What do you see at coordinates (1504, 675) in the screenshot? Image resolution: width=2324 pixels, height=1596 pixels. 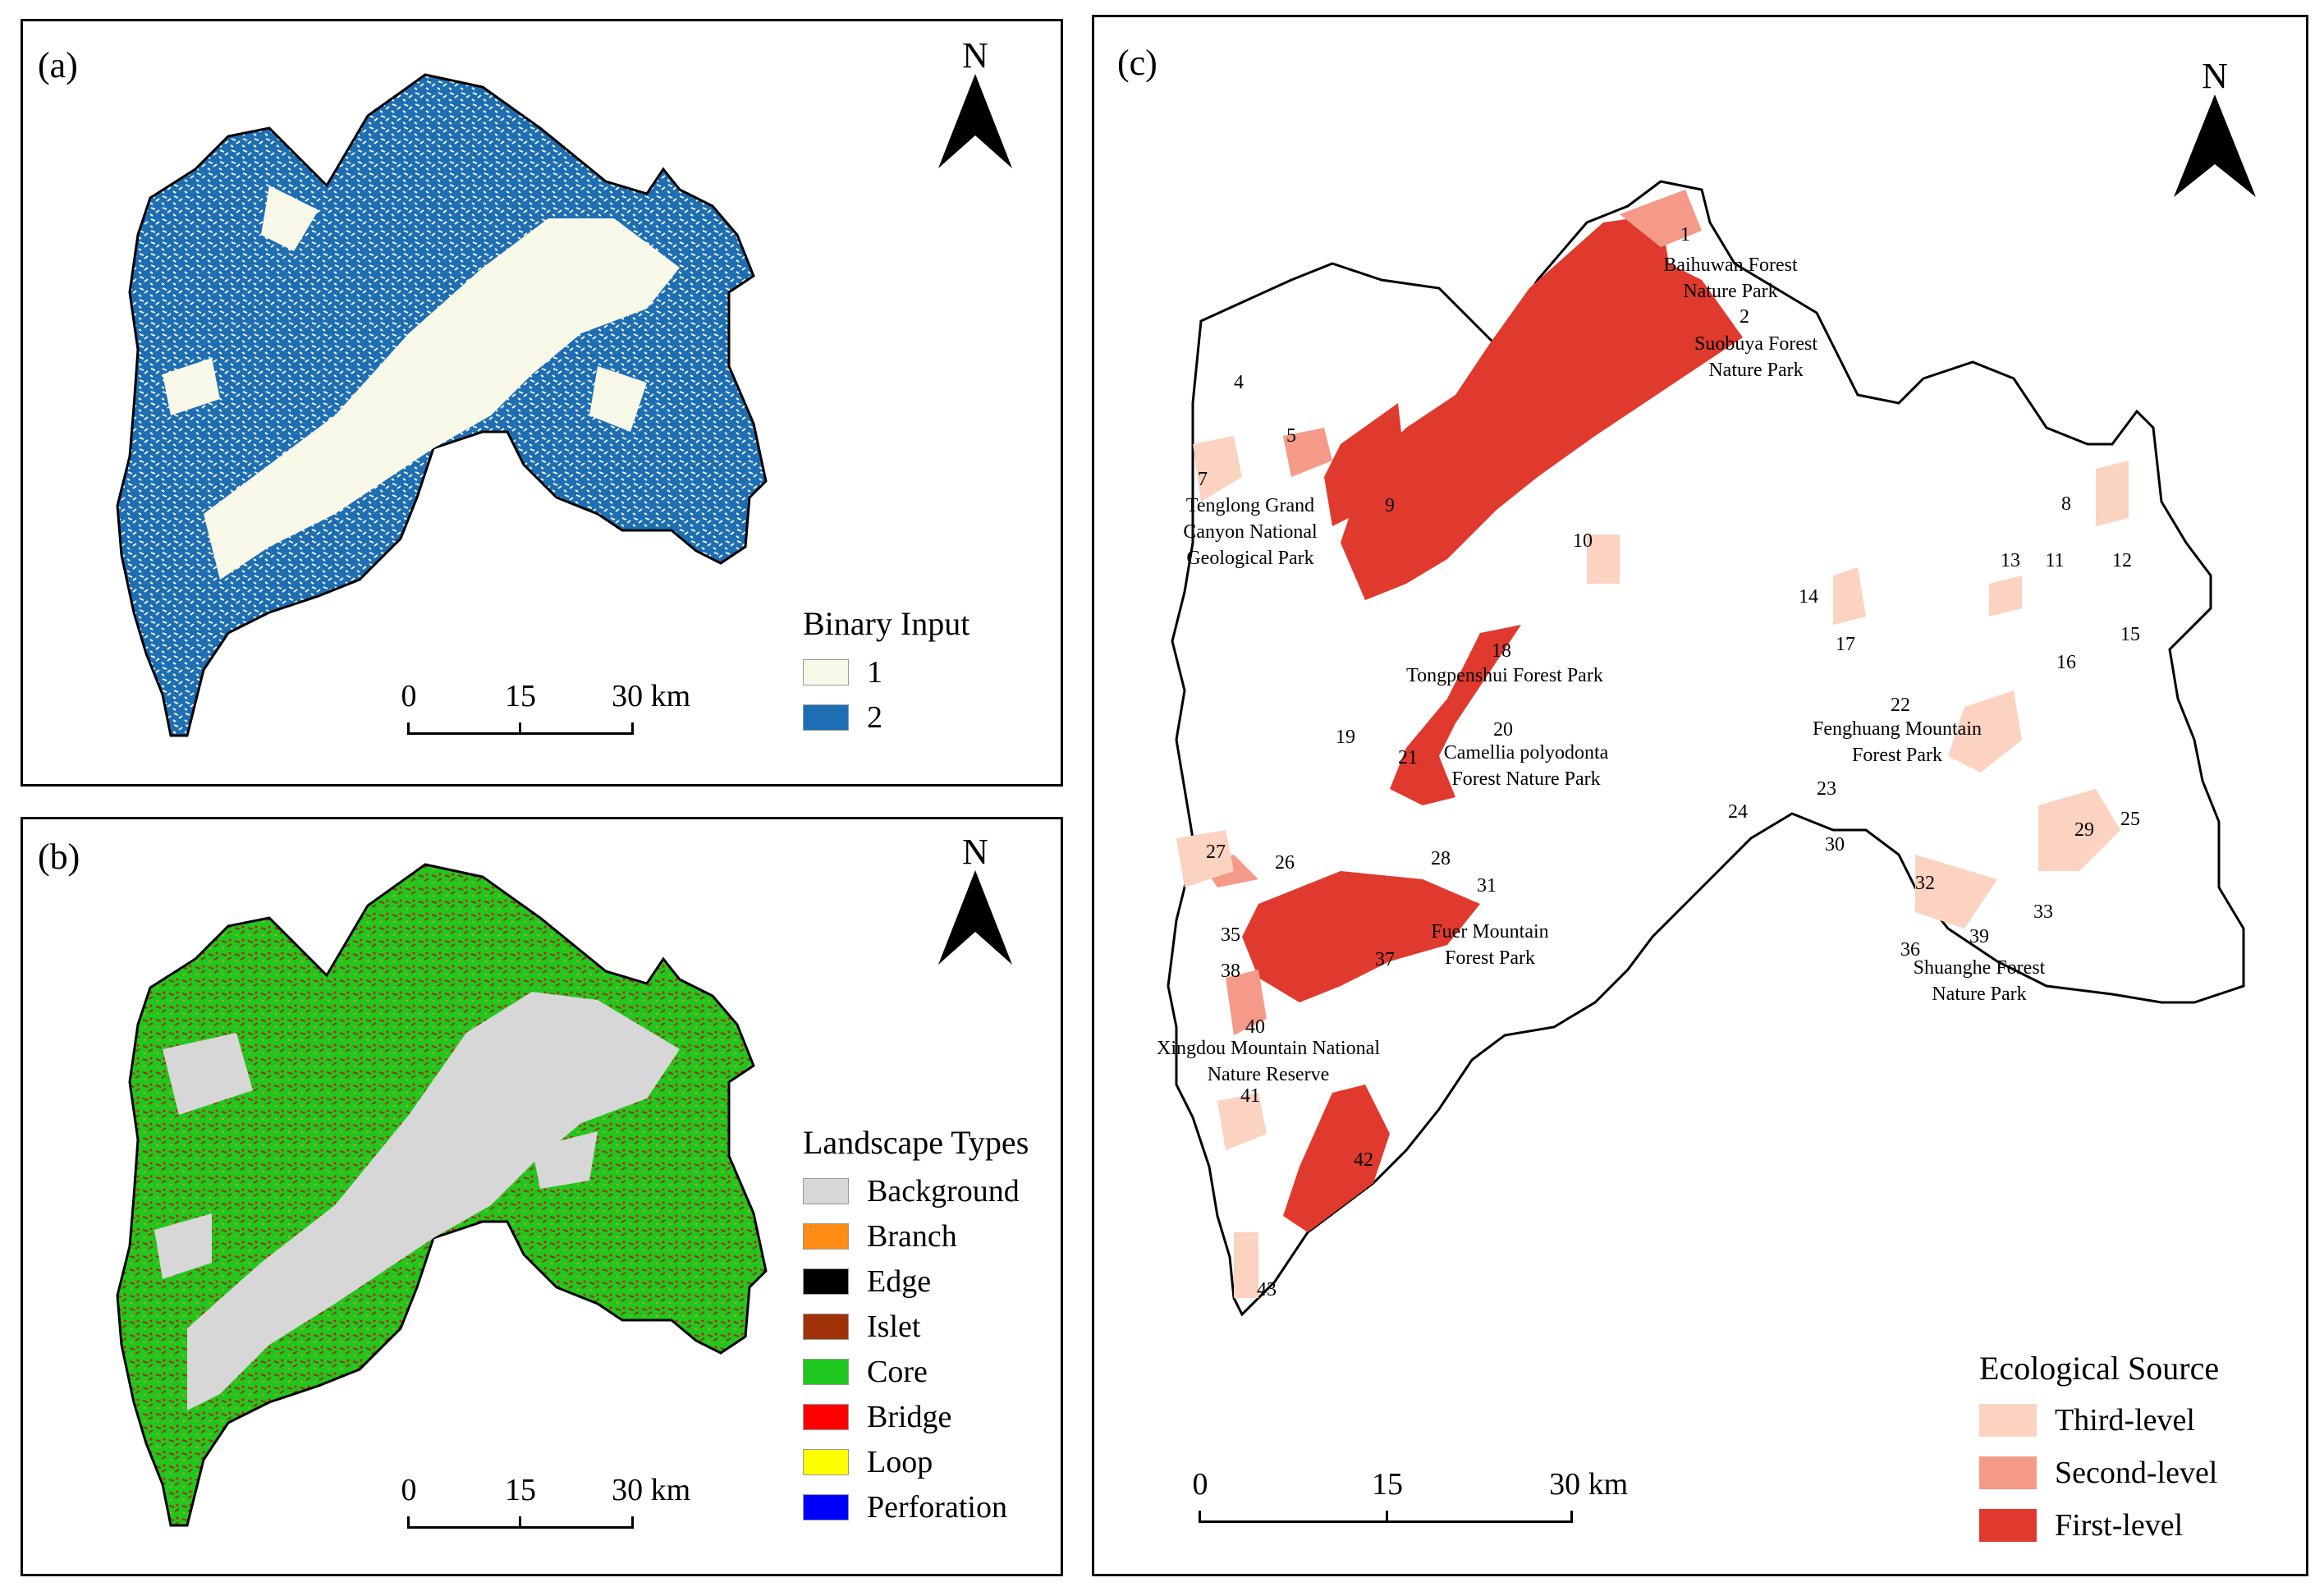 I see `place-label: Tongpenshui Forest Park` at bounding box center [1504, 675].